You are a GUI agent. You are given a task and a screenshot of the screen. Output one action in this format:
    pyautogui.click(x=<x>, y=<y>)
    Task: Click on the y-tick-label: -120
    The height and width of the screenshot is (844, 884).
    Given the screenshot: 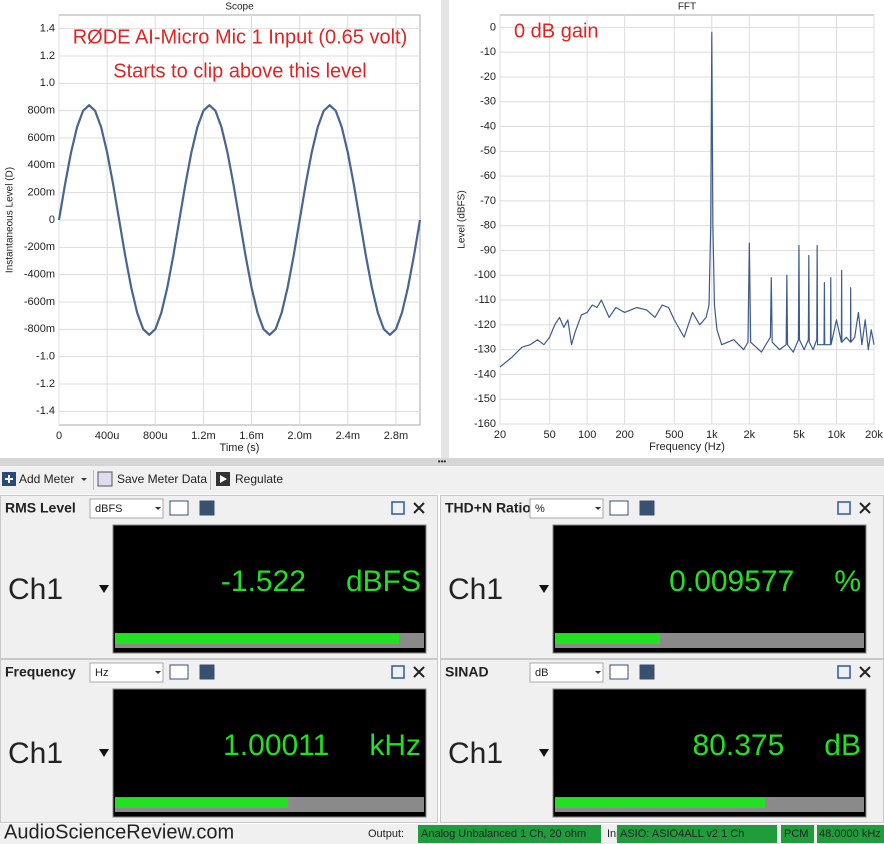 What is the action you would take?
    pyautogui.click(x=485, y=325)
    